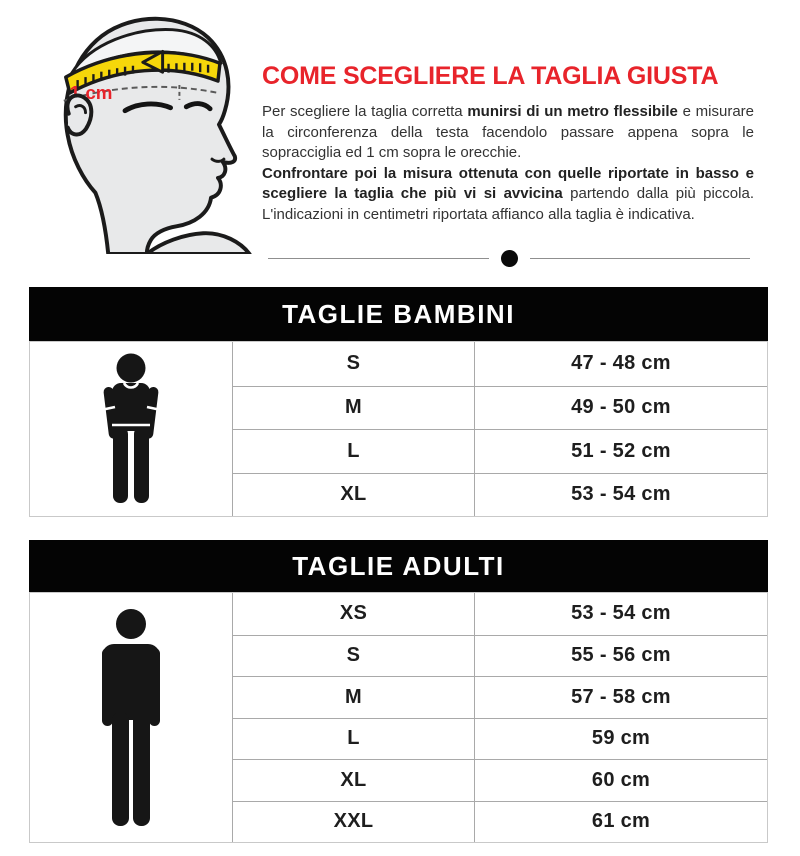  I want to click on measuring-tape, so click(143, 72).